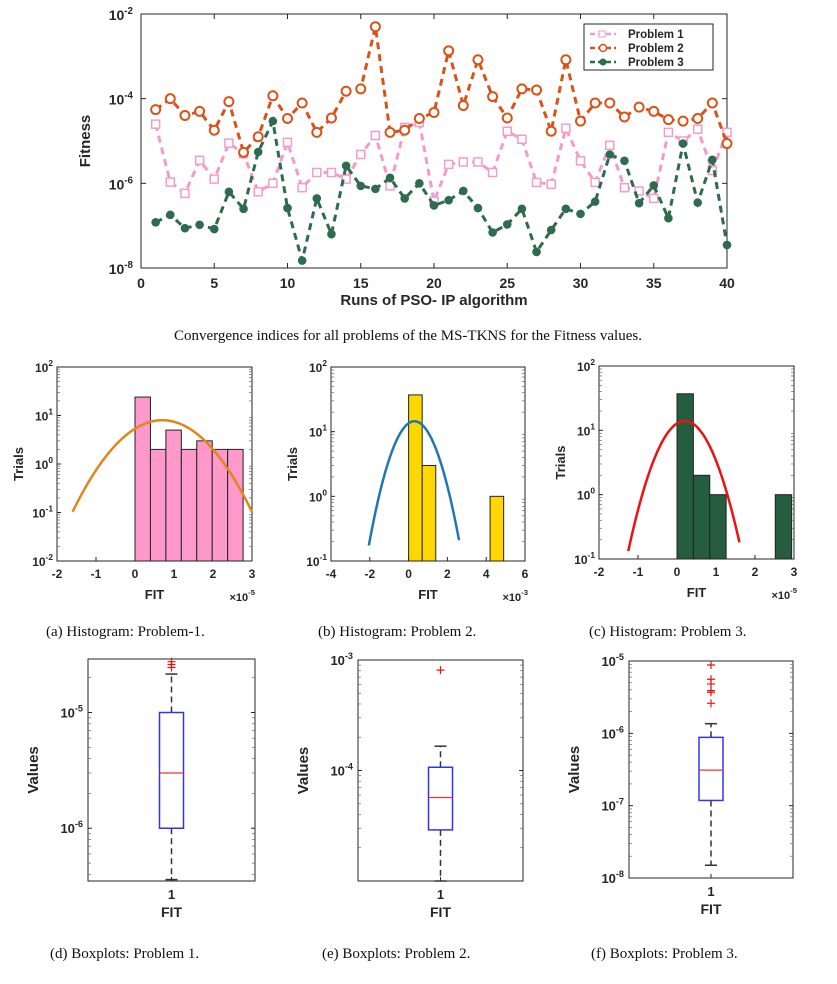  What do you see at coordinates (486, 574) in the screenshot?
I see `x-tick-label: 4` at bounding box center [486, 574].